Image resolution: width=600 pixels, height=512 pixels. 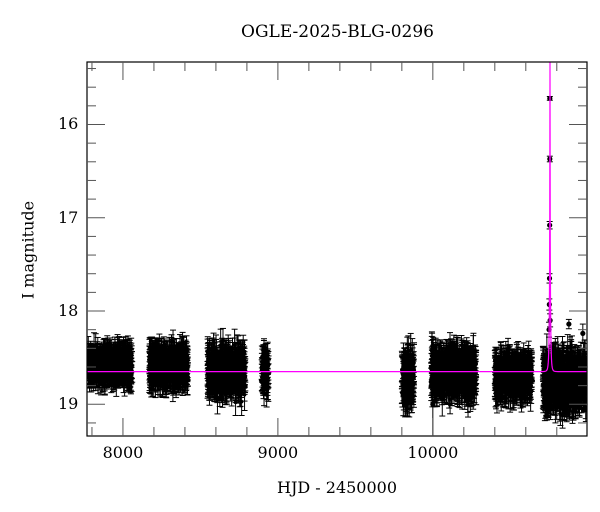 I want to click on y-tick-label: 19, so click(x=68, y=403).